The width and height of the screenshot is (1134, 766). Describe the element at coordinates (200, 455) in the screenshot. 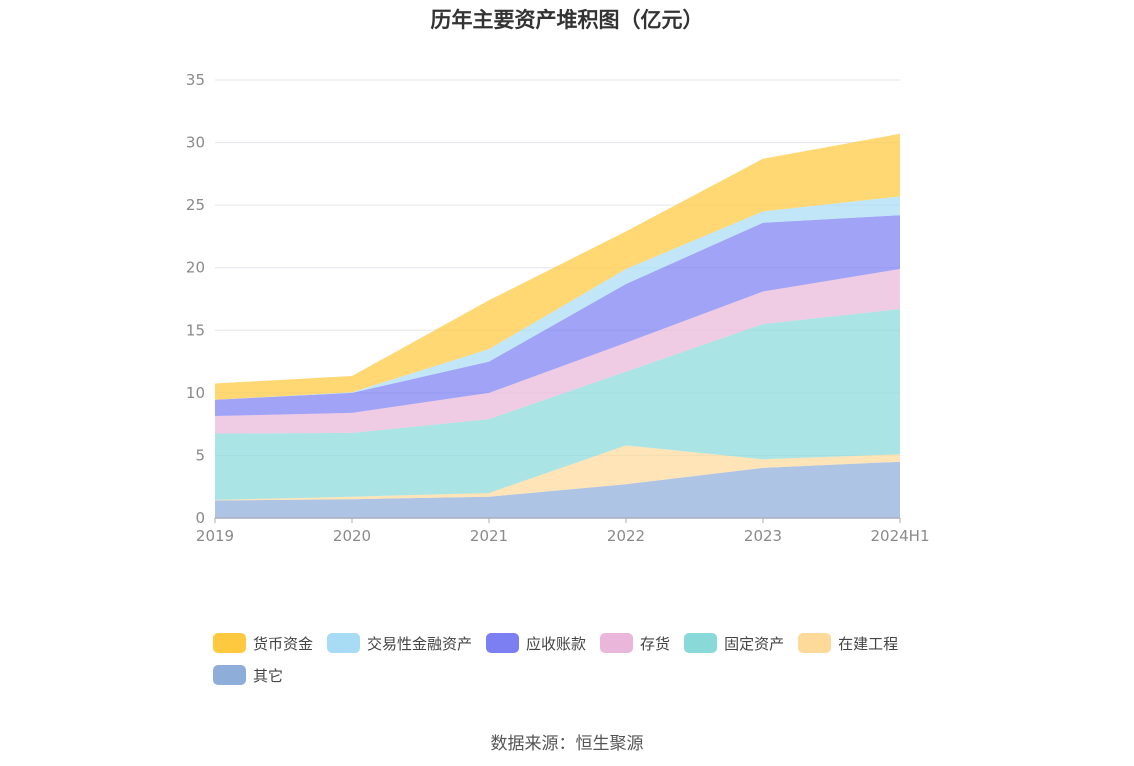

I see `y-tick-label: 5` at that location.